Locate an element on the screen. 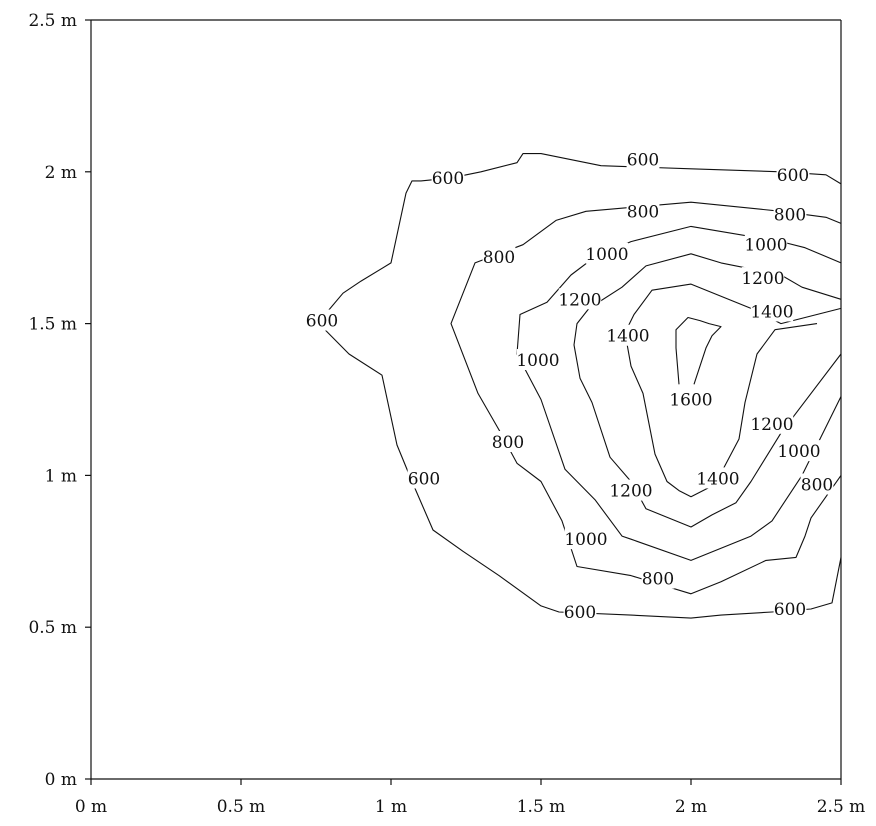 The height and width of the screenshot is (826, 876). y-tick-label: 1 m is located at coordinates (61, 476).